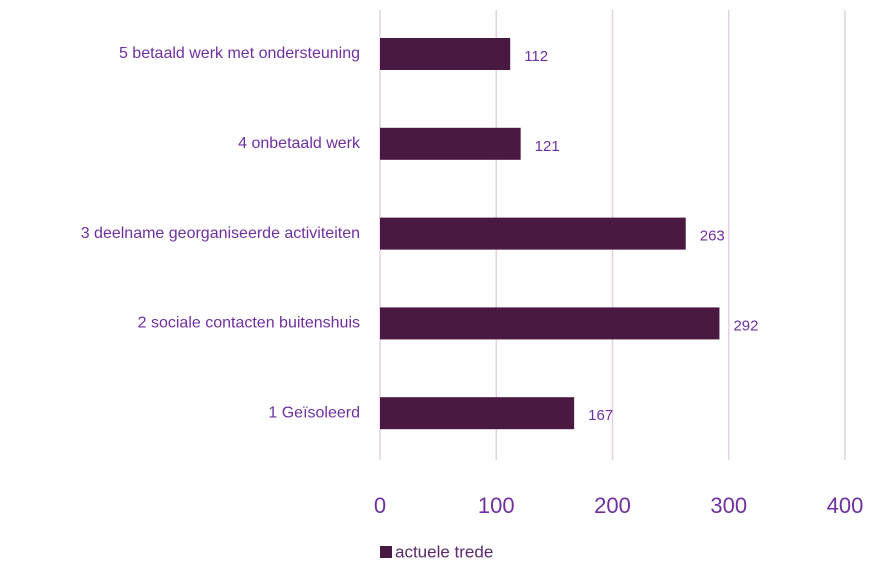  Describe the element at coordinates (299, 143) in the screenshot. I see `y-tick-label: 4 onbetaald werk` at that location.